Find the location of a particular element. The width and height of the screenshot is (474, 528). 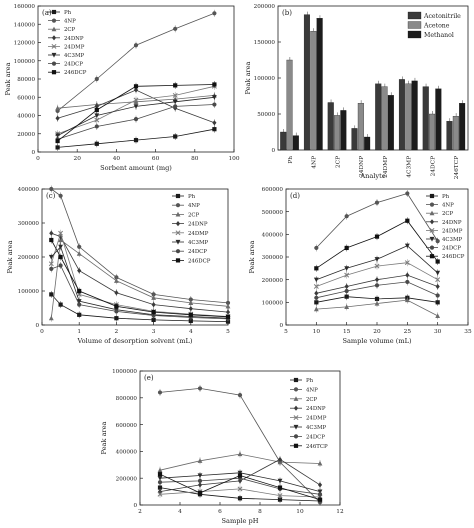

x-tick-label: 24DMP is located at coordinates (386, 167).